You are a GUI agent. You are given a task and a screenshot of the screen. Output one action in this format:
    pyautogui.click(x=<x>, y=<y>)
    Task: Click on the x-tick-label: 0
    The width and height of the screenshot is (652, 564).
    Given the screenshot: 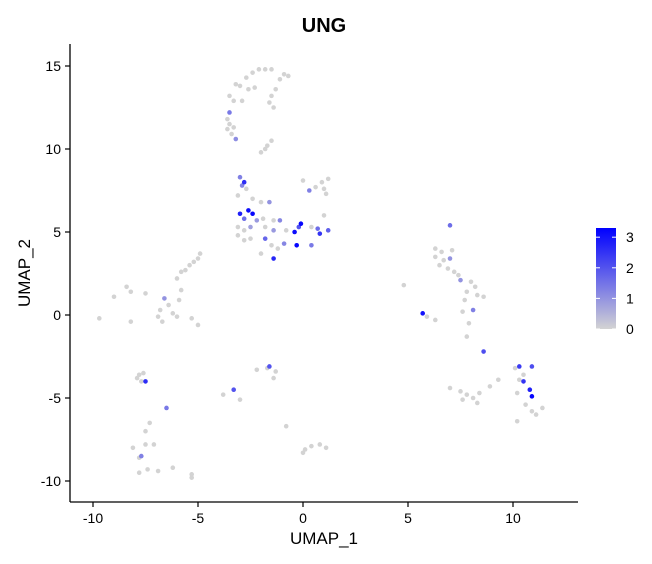 What is the action you would take?
    pyautogui.click(x=303, y=518)
    